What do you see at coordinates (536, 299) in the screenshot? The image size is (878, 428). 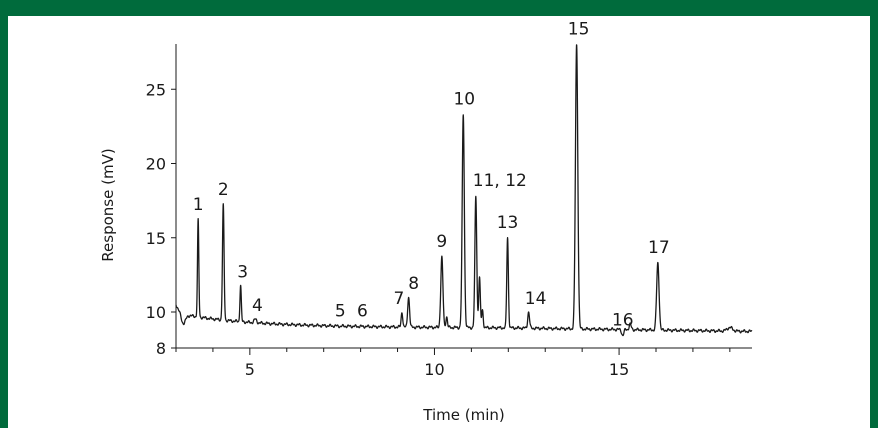 I see `peak-label: 14` at bounding box center [536, 299].